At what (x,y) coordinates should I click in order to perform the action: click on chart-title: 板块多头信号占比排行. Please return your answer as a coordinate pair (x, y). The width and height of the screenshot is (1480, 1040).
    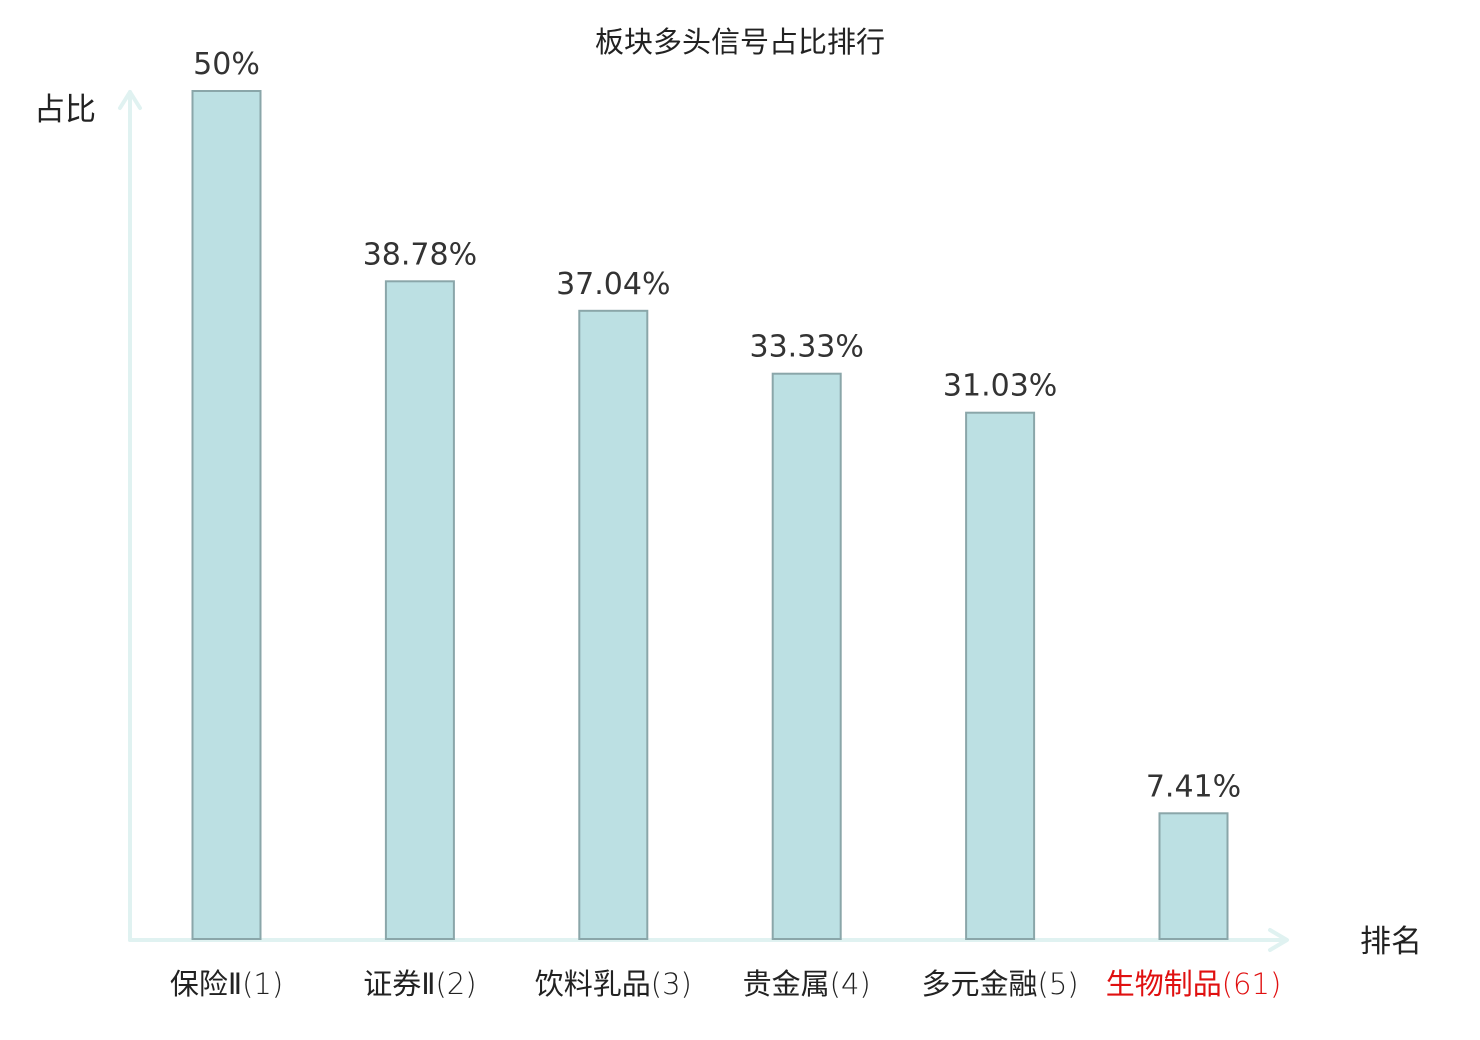
    Looking at the image, I should click on (740, 42).